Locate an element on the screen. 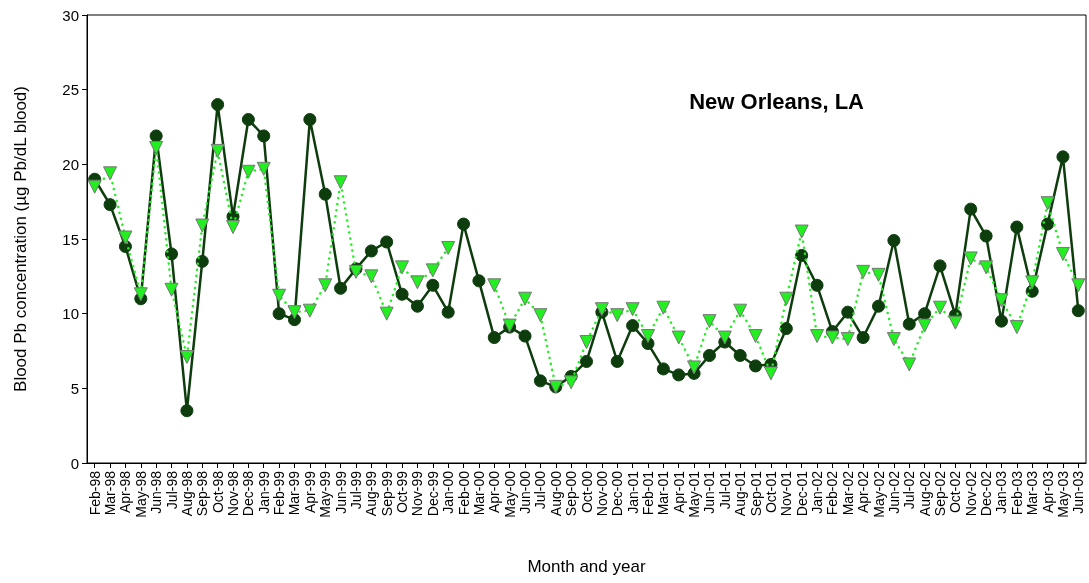 The width and height of the screenshot is (1089, 583). x-tick-label: Jun-98 is located at coordinates (156, 492).